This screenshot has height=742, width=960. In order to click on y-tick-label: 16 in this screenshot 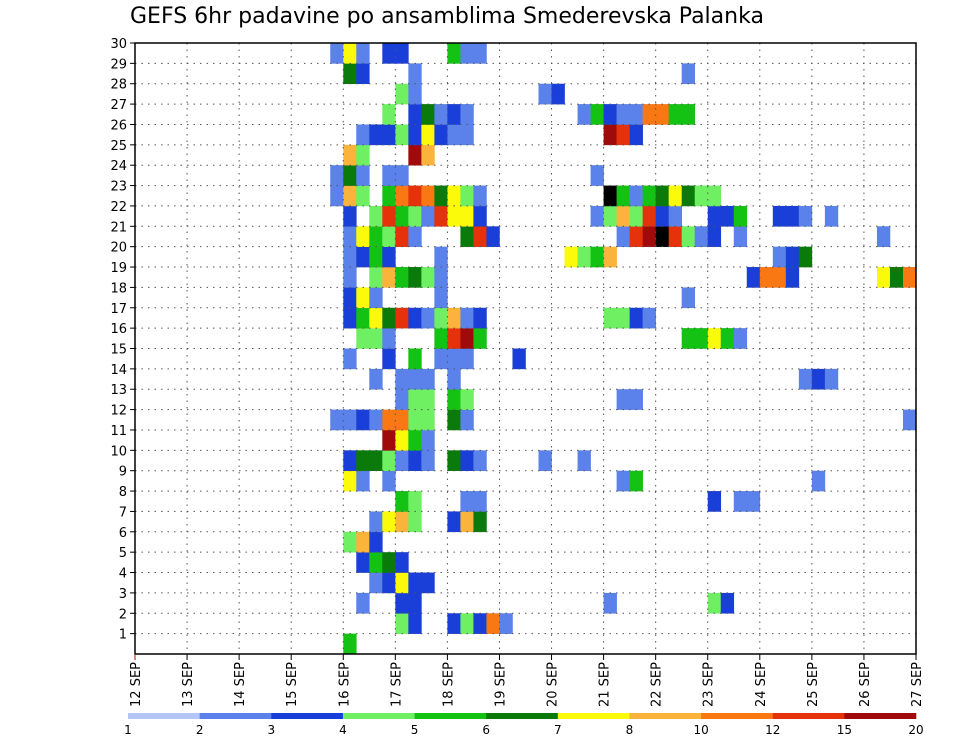, I will do `click(118, 329)`.